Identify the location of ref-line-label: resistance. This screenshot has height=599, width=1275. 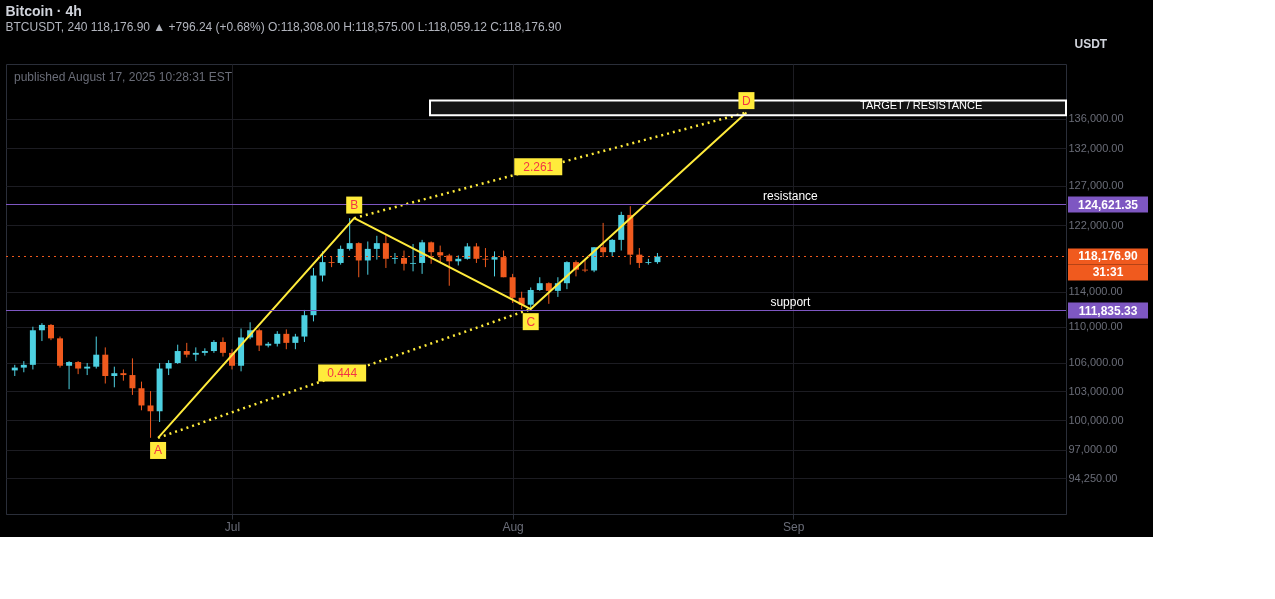
(791, 195).